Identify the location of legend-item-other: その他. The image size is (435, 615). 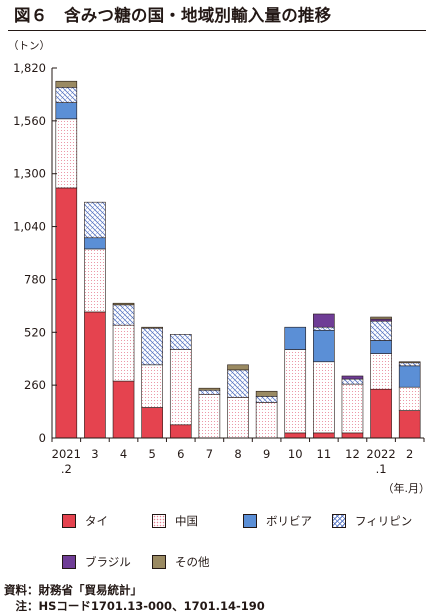
(181, 562).